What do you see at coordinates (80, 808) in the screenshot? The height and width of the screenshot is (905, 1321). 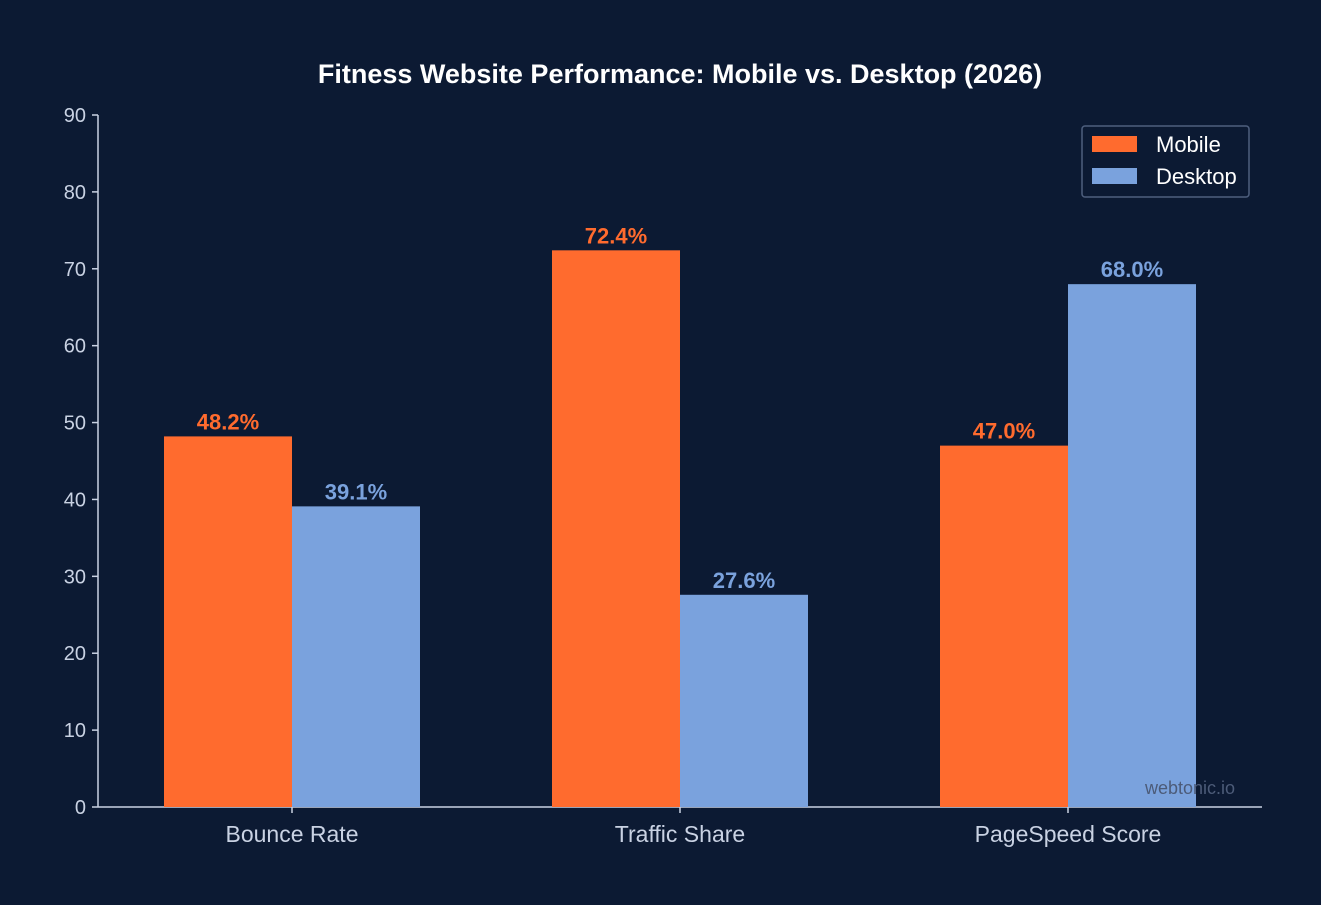 I see `y-tick-label: 0` at bounding box center [80, 808].